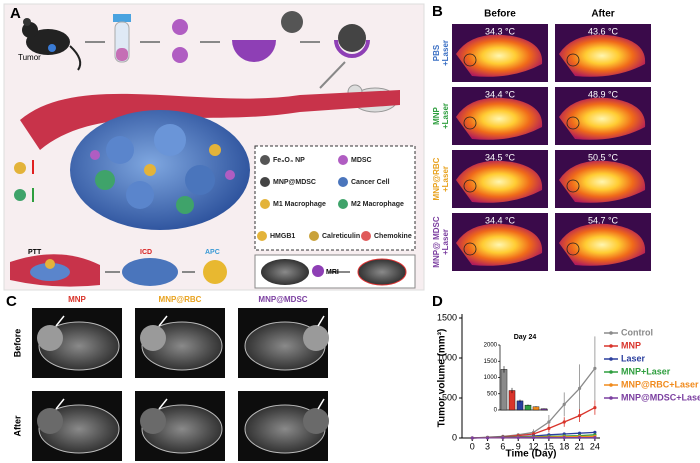  What do you see at coordinates (299, 204) in the screenshot?
I see `legend-label: M1 Macrophage` at bounding box center [299, 204].